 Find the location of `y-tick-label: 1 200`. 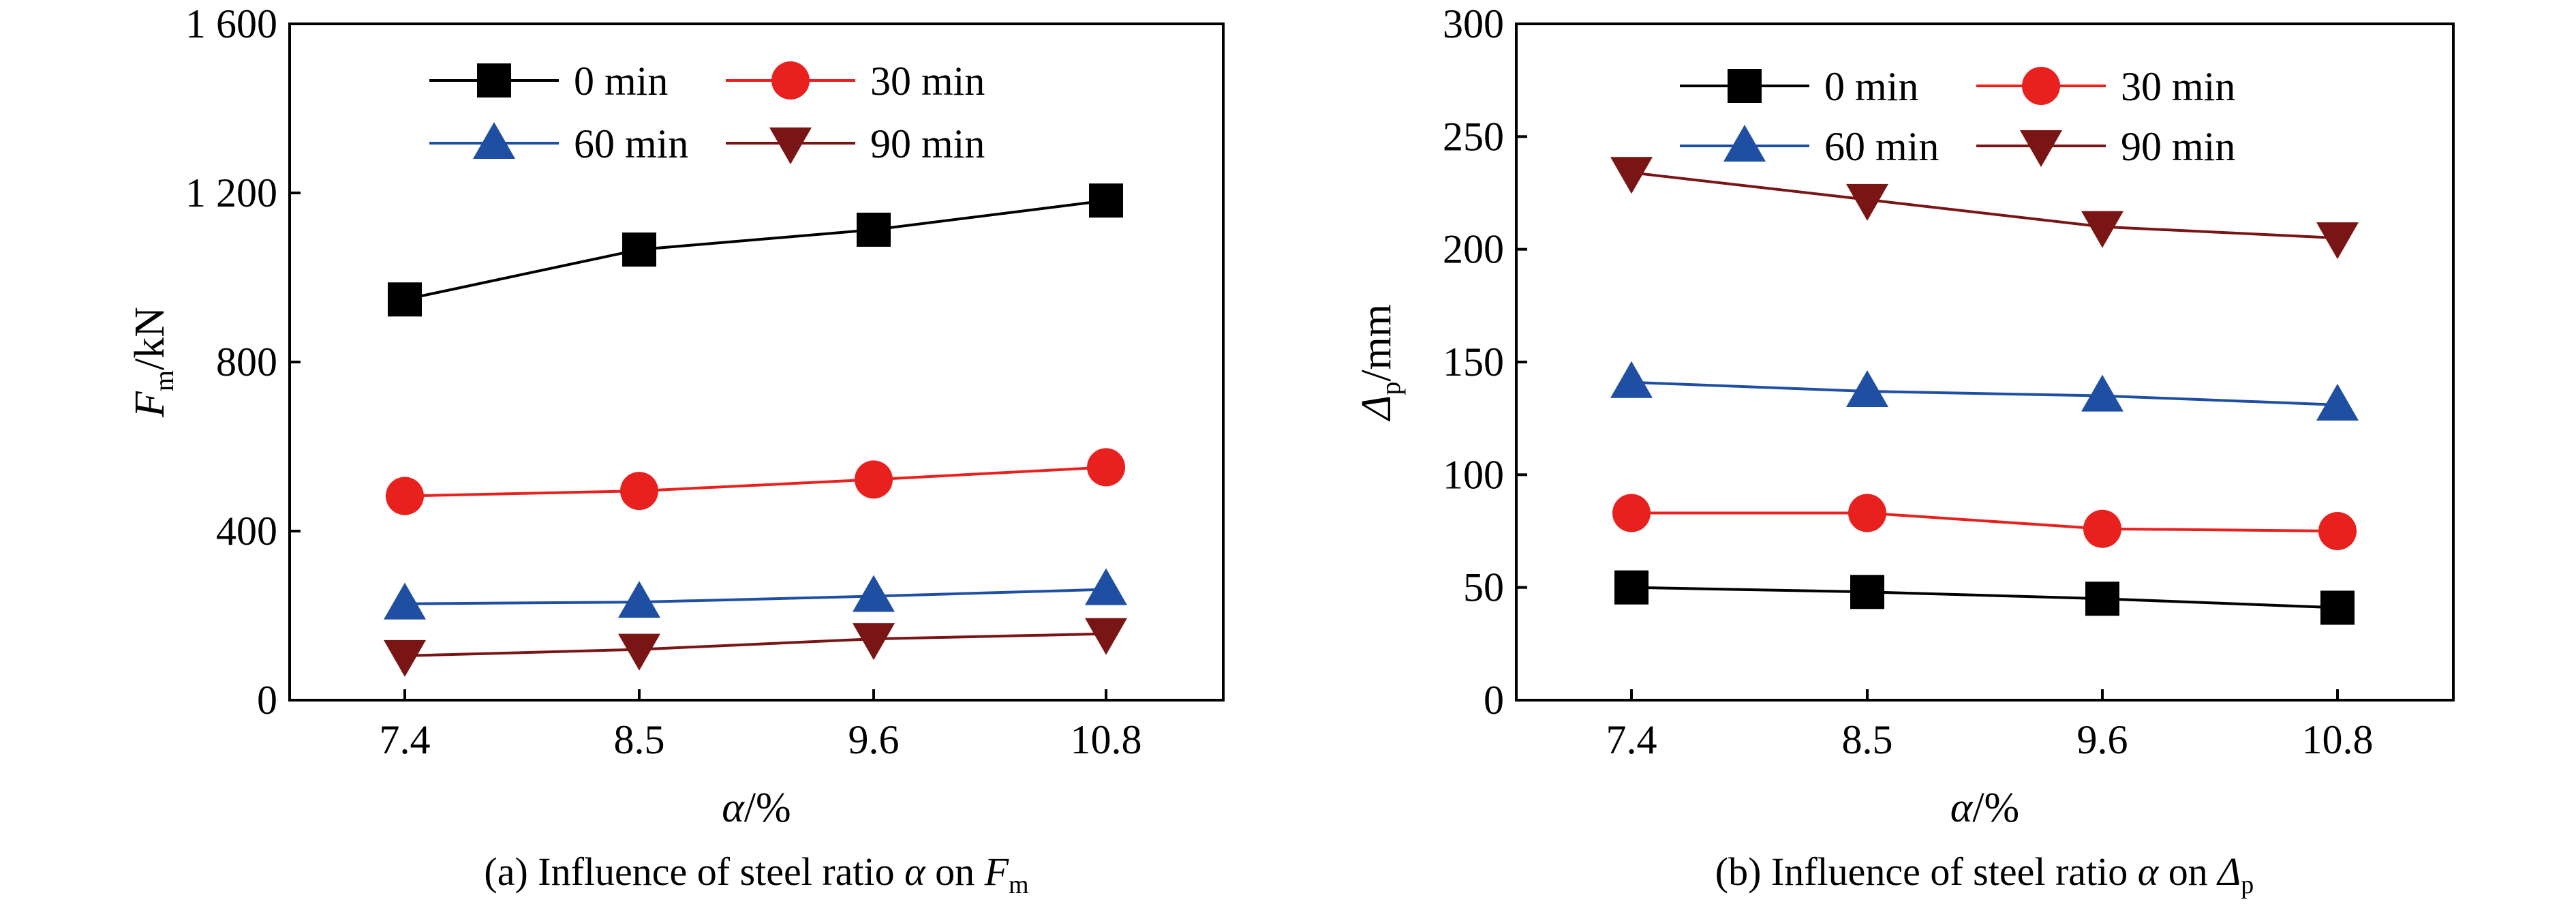

y-tick-label: 1 200 is located at coordinates (231, 192).